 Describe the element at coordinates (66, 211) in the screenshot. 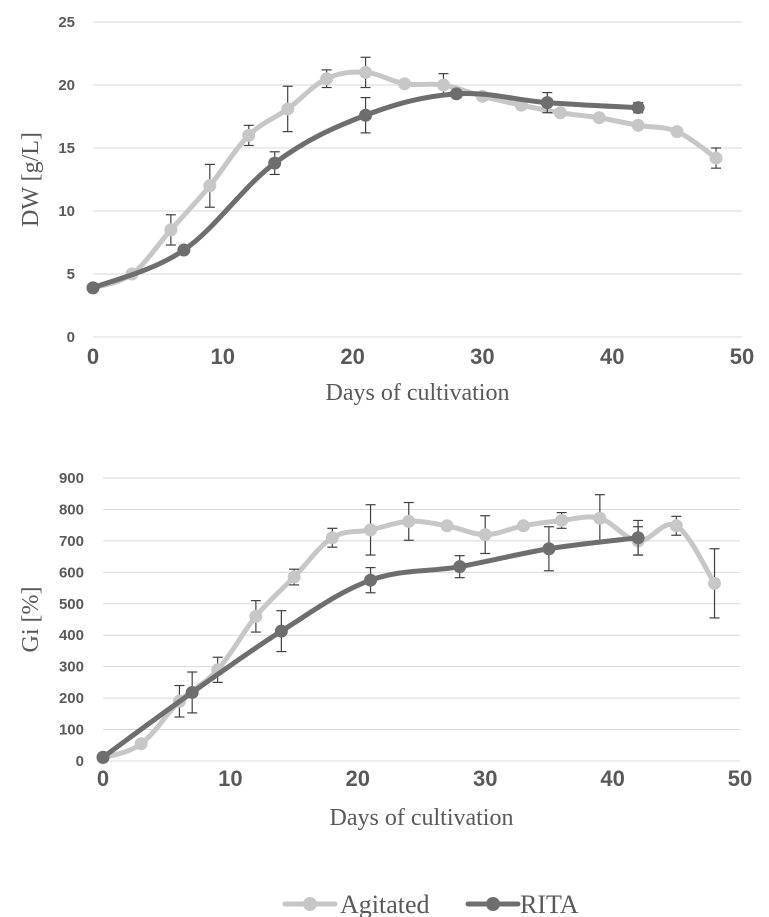

I see `y-tick-label: 10` at that location.